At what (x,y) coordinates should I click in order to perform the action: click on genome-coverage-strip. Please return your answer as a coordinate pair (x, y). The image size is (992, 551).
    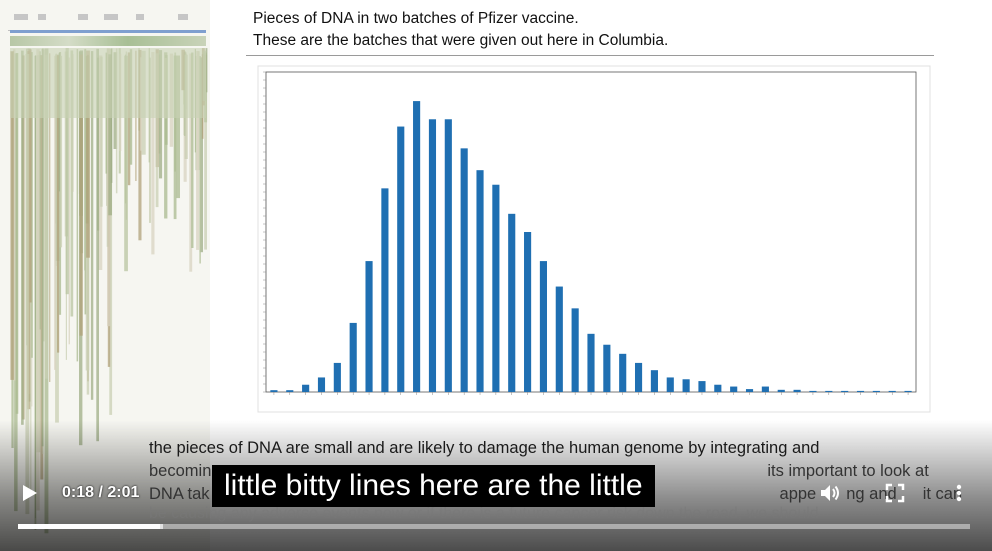
    Looking at the image, I should click on (108, 41).